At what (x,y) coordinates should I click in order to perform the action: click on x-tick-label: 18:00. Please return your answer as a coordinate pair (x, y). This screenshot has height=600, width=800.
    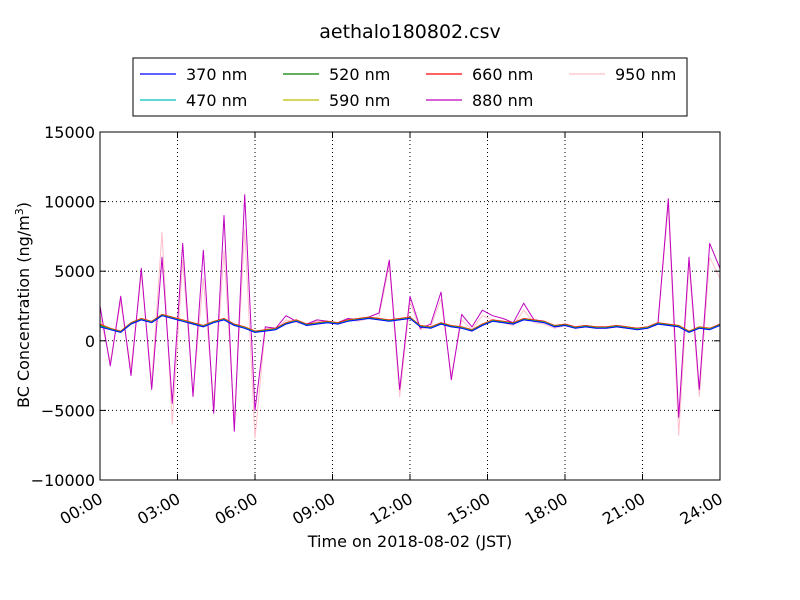
    Looking at the image, I should click on (546, 509).